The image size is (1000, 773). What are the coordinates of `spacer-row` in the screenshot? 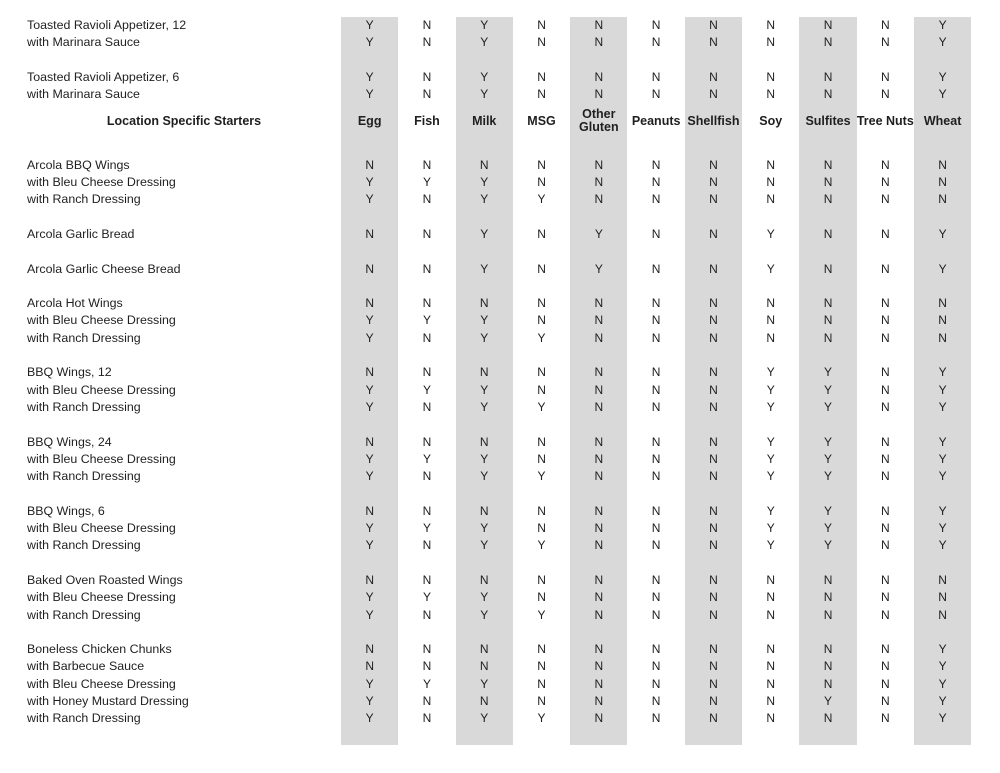 It's located at (486, 632).